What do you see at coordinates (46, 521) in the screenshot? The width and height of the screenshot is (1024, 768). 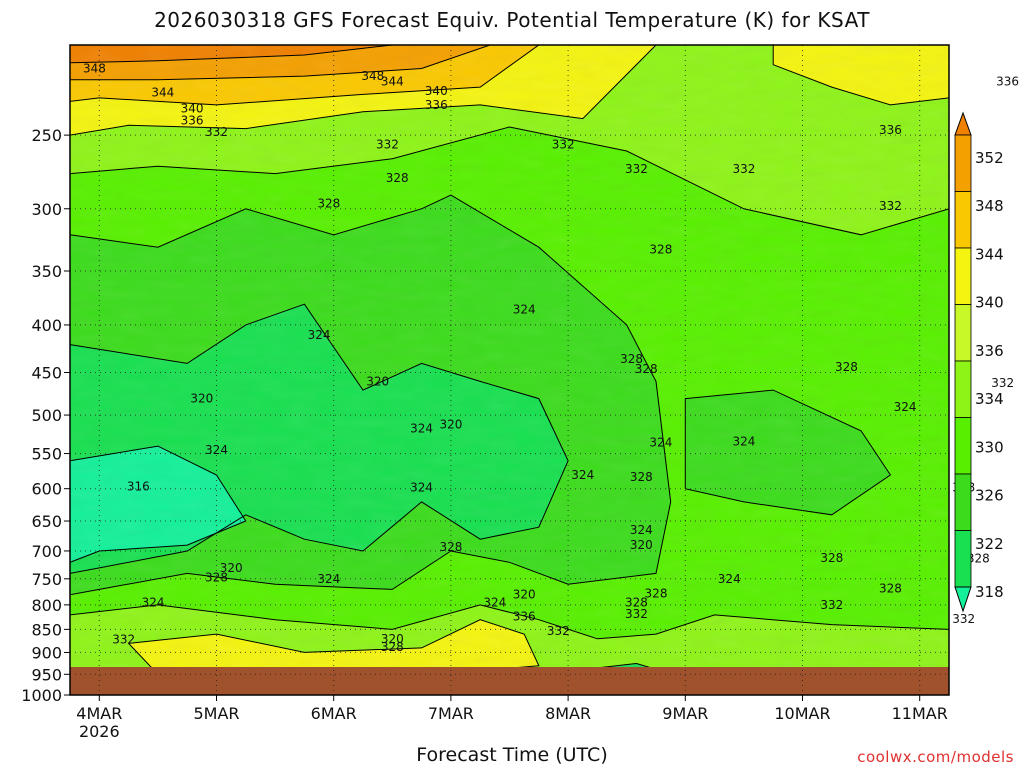 I see `y-tick-label: 650` at bounding box center [46, 521].